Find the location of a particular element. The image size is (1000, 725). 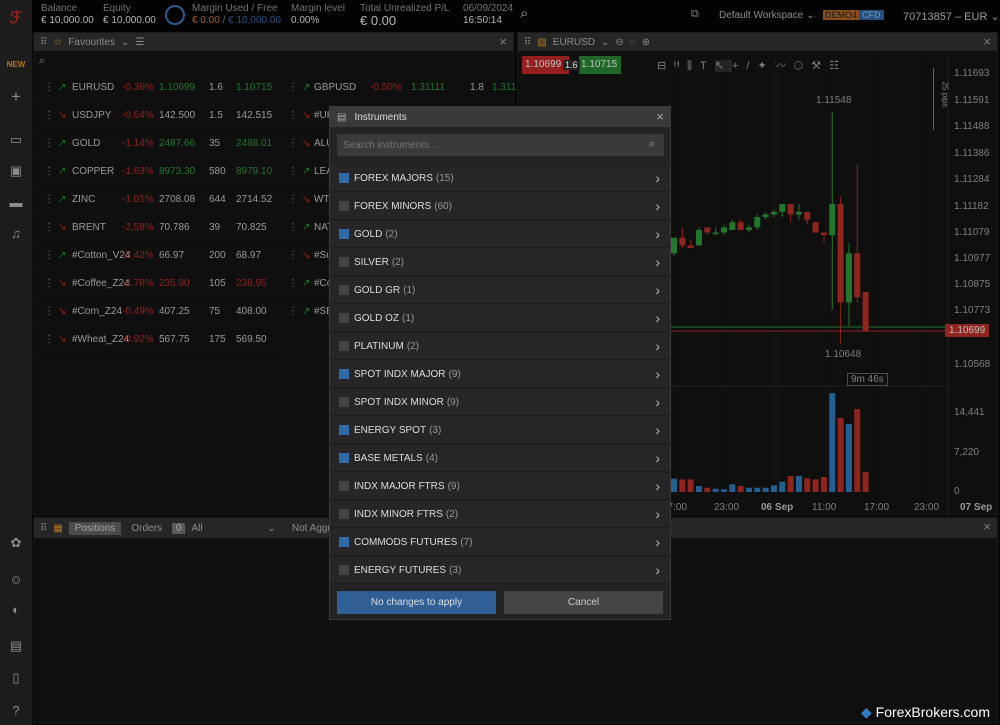

category-item: PLATINUM (2) › is located at coordinates (500, 346).